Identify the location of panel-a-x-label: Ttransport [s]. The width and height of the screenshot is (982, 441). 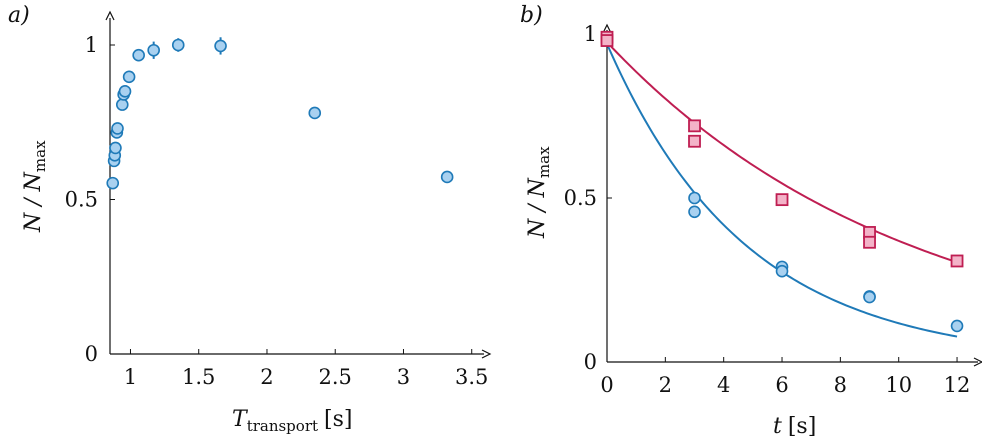
(292, 421).